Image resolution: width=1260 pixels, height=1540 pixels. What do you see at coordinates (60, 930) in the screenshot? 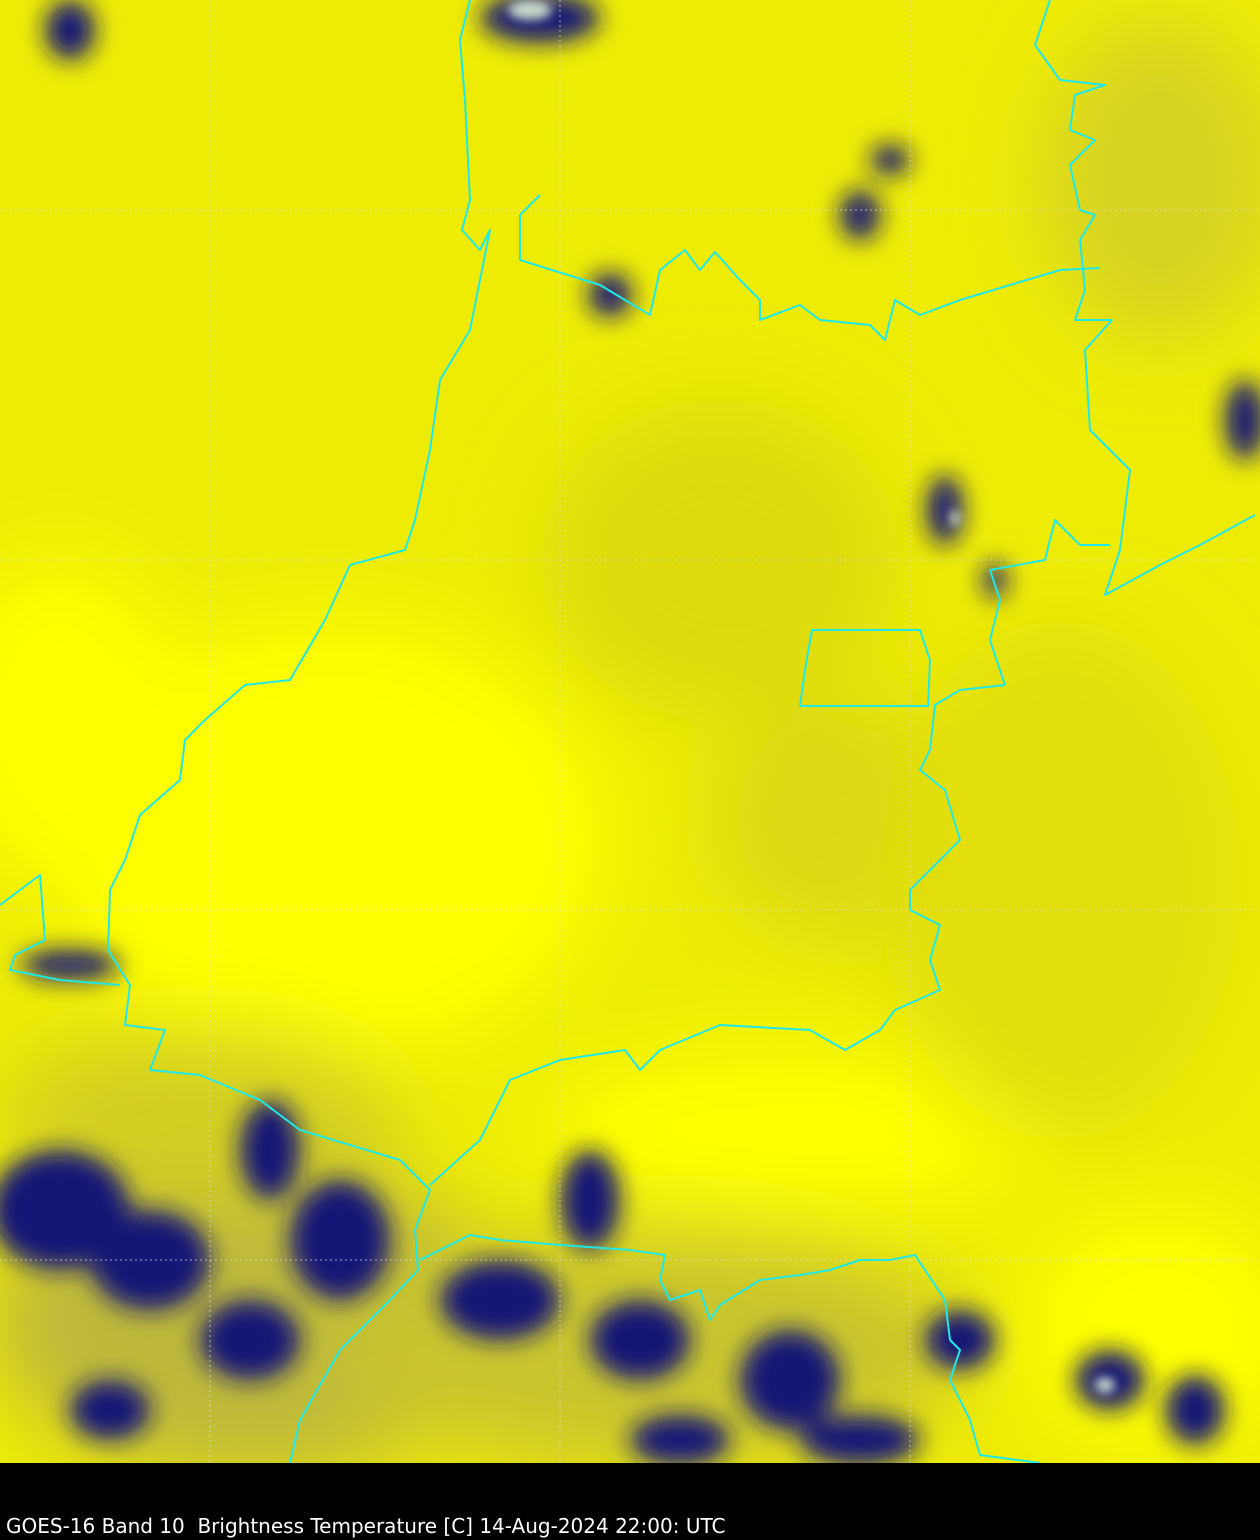
I see `border-southwest` at bounding box center [60, 930].